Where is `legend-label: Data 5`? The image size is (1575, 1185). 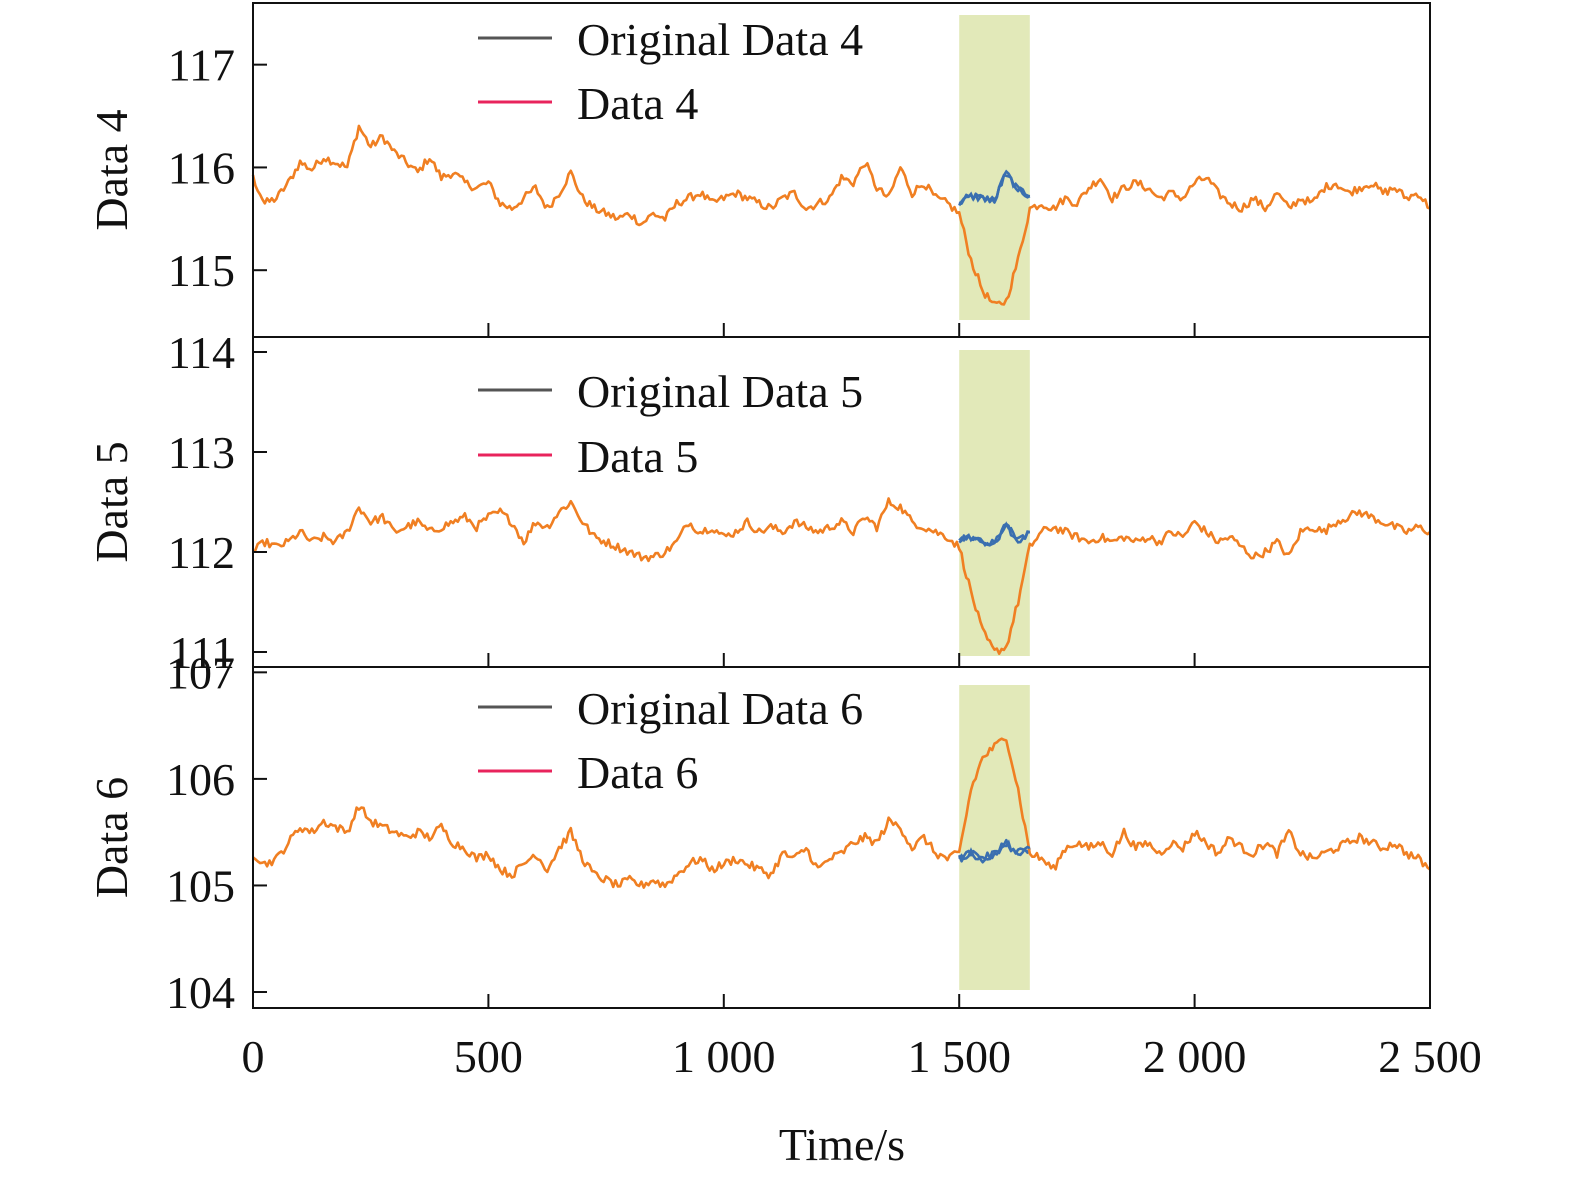 legend-label: Data 5 is located at coordinates (637, 456).